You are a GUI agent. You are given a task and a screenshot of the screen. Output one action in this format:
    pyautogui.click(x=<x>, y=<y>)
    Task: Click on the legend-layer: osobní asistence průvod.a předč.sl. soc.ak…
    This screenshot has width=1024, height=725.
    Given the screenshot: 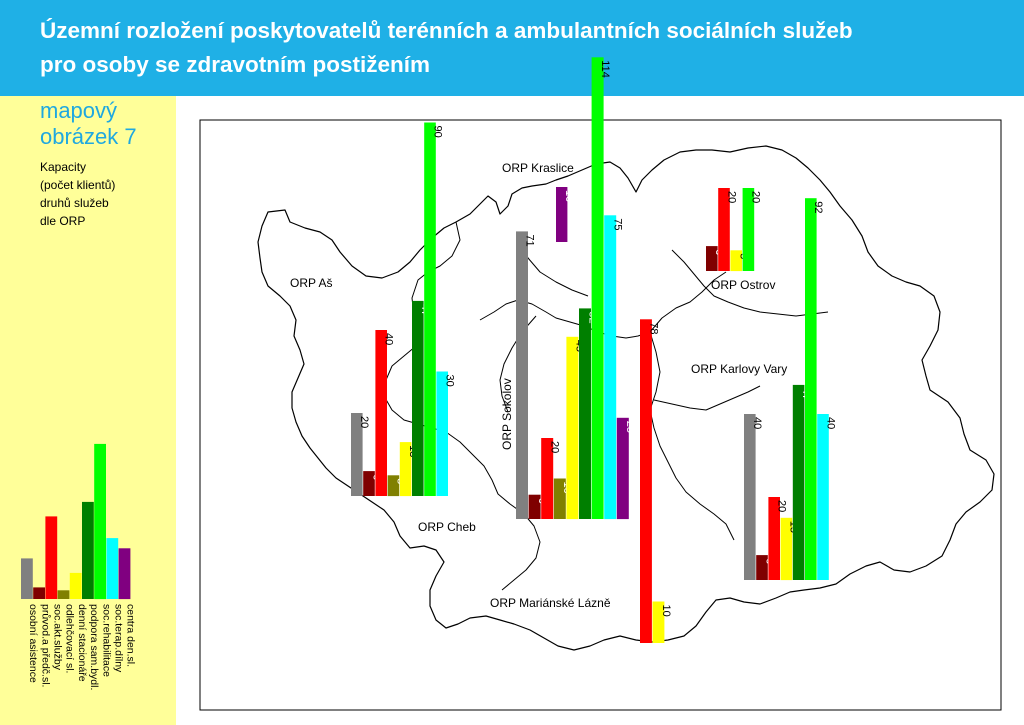 What is the action you would take?
    pyautogui.click(x=79, y=566)
    